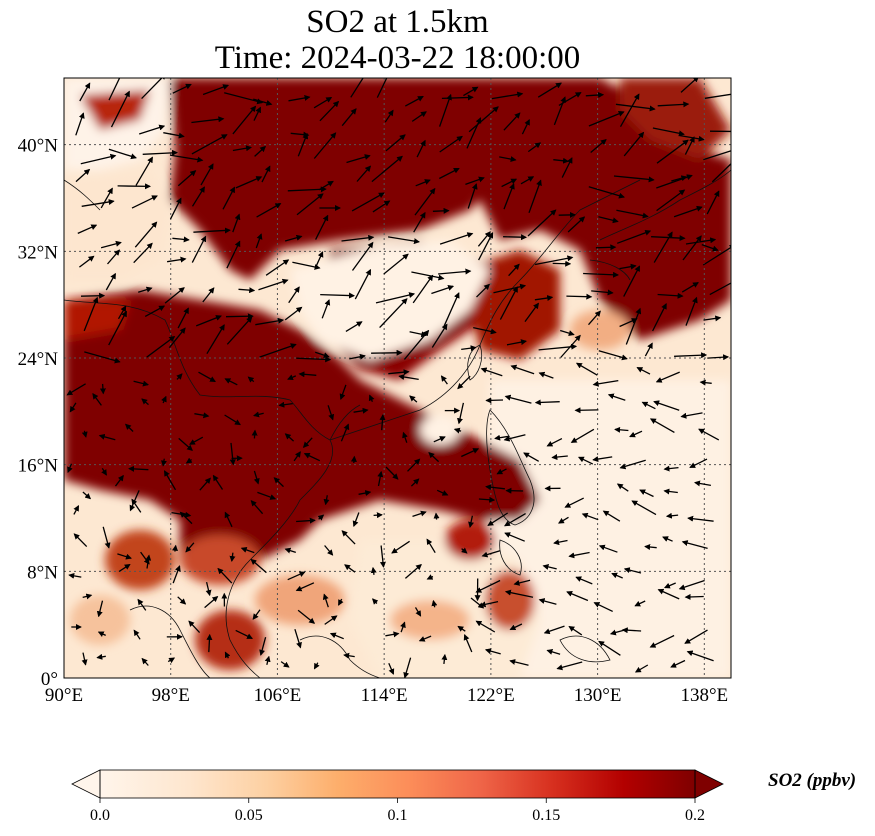 The height and width of the screenshot is (836, 875). Describe the element at coordinates (704, 695) in the screenshot. I see `lon-tick-label: 138°E` at that location.